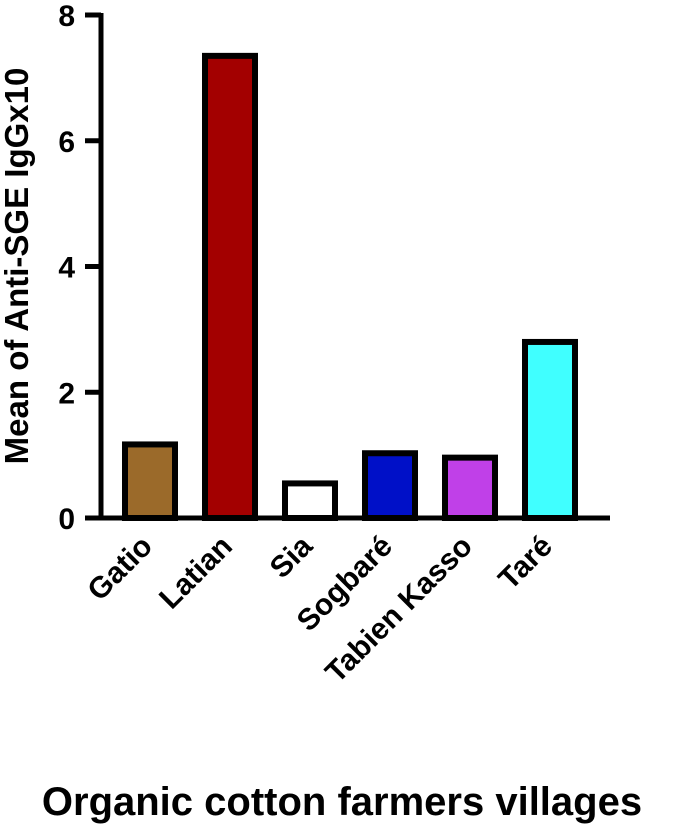 Image resolution: width=685 pixels, height=826 pixels. Describe the element at coordinates (342, 802) in the screenshot. I see `x-axis-title: Organic cotton farmers villages` at that location.